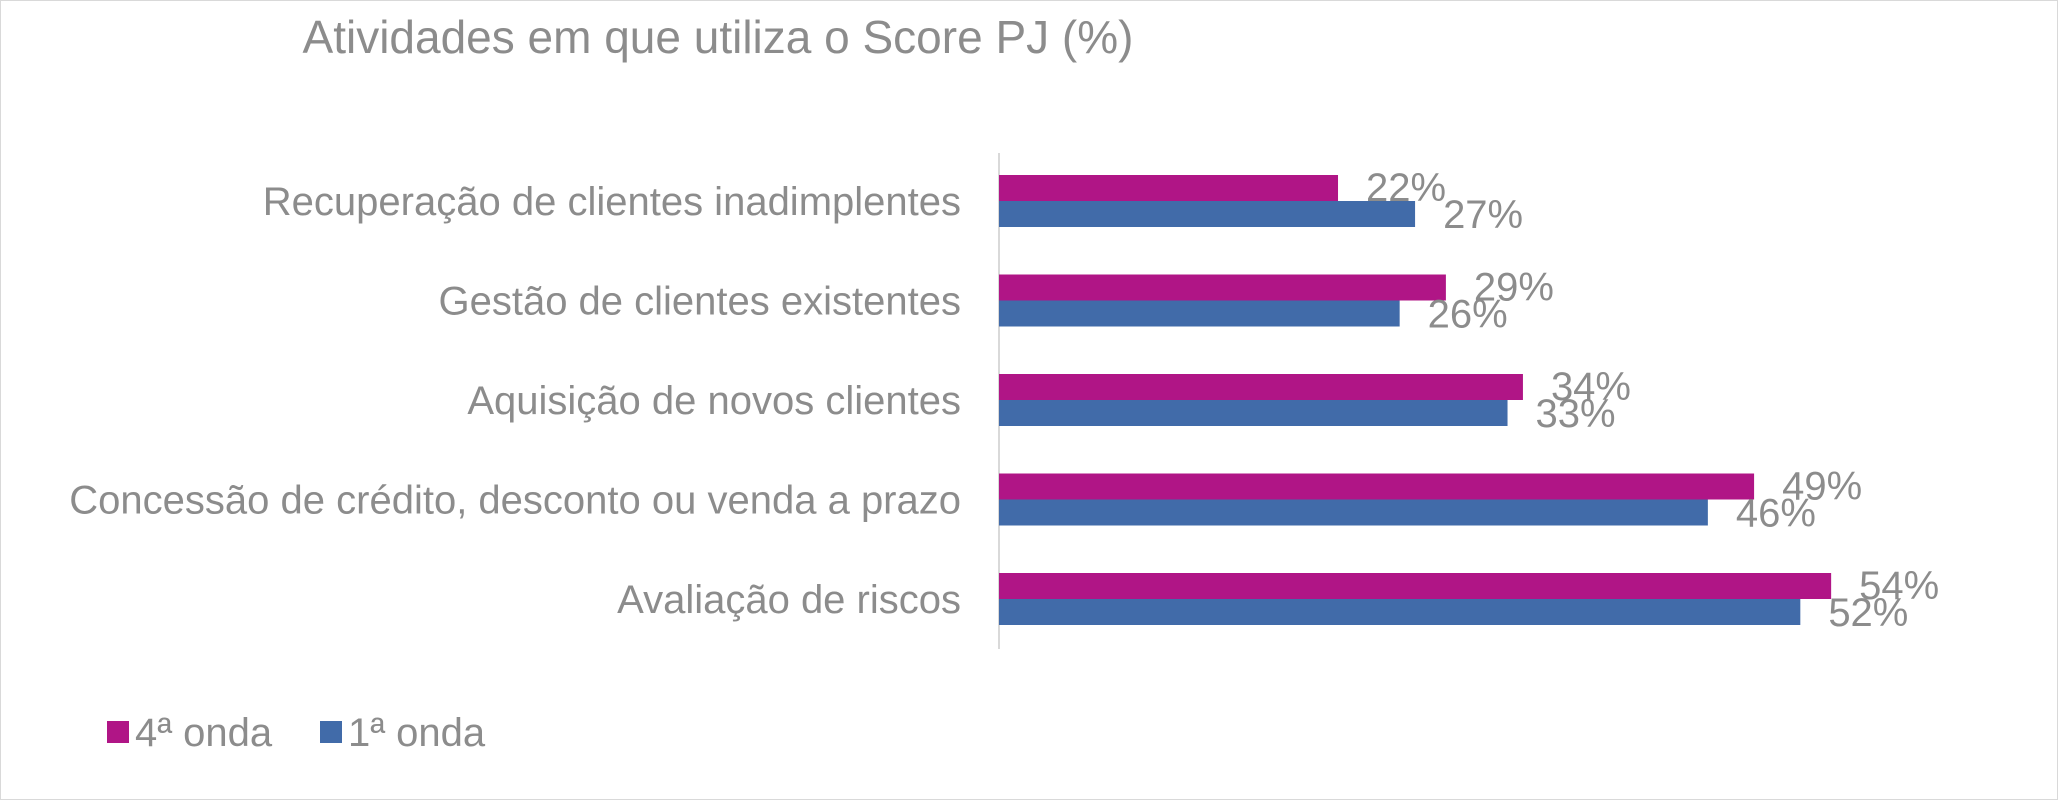  Describe the element at coordinates (612, 202) in the screenshot. I see `category-label: Recuperação de clientes inadimplentes` at that location.